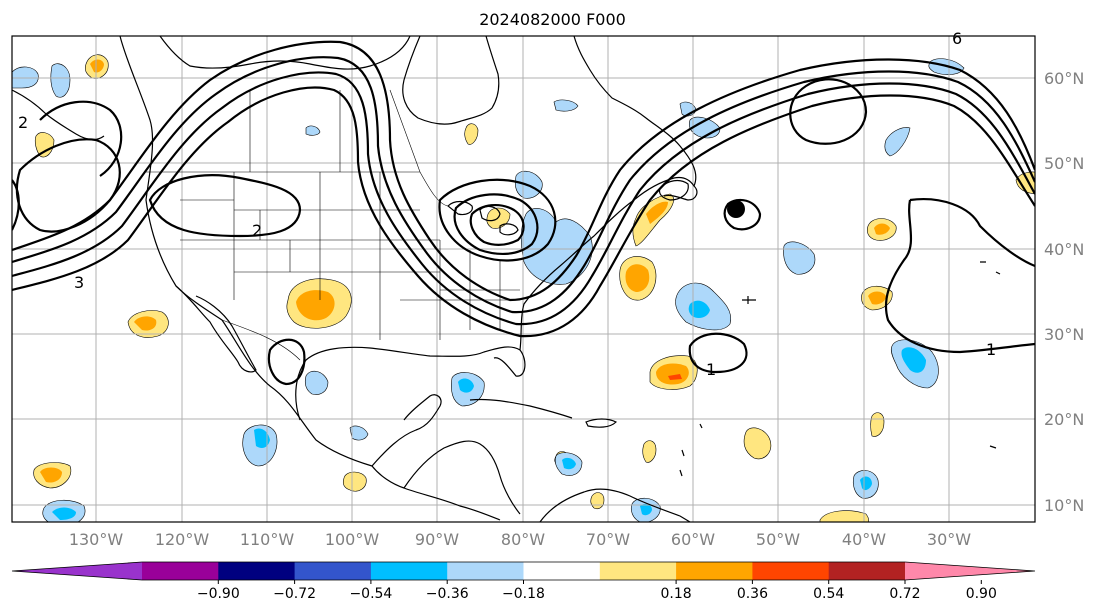 This screenshot has width=1105, height=615. Describe the element at coordinates (1064, 78) in the screenshot. I see `lat-label: 60°N` at that location.